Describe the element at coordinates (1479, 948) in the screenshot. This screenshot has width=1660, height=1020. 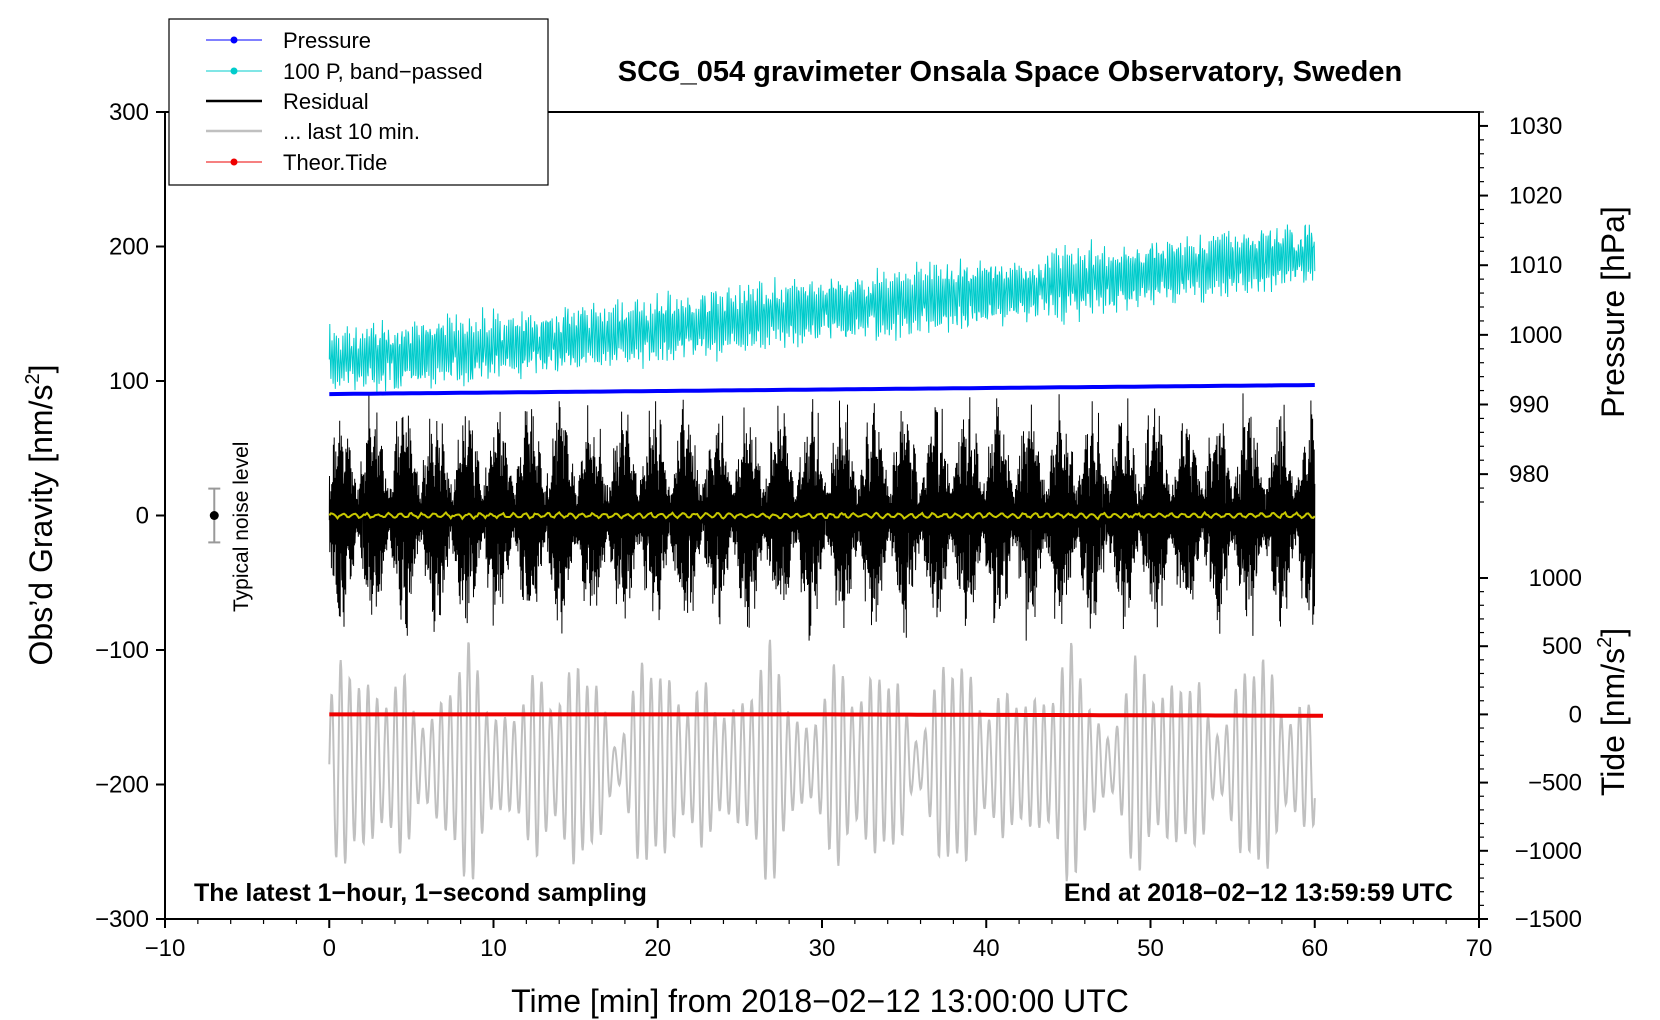
I see `x-tick-label: 70` at that location.